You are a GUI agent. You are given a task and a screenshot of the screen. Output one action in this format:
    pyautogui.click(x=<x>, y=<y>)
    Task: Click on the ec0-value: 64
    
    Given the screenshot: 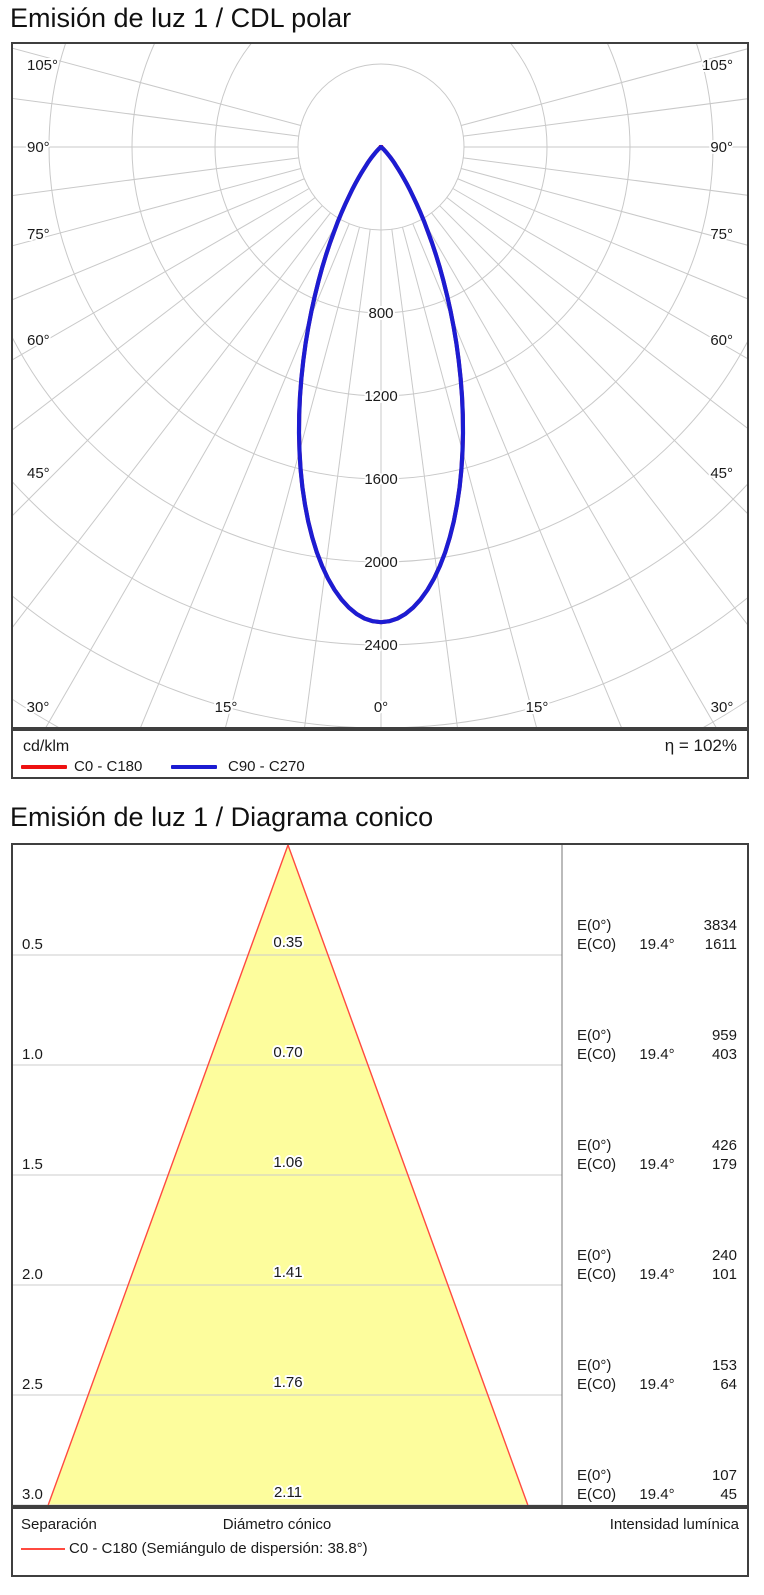 What is the action you would take?
    pyautogui.click(x=728, y=1384)
    